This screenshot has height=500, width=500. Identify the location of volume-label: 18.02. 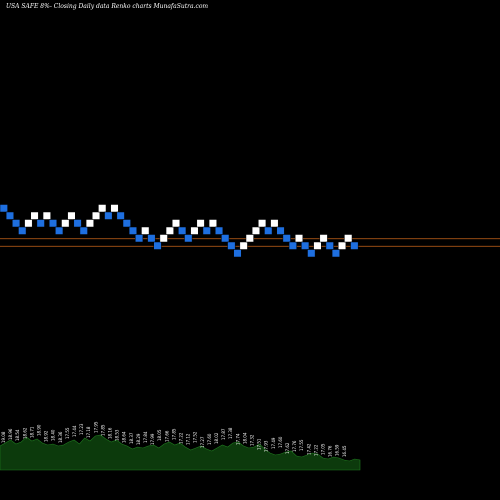
(216, 438).